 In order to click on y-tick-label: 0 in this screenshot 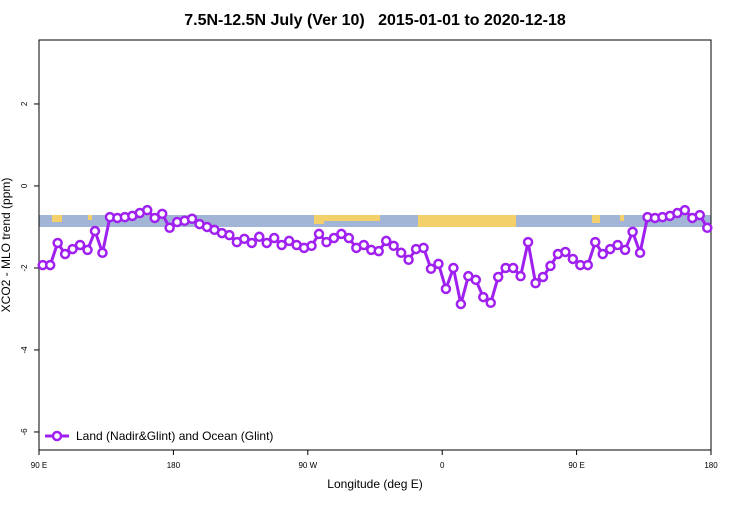, I will do `click(24, 185)`.